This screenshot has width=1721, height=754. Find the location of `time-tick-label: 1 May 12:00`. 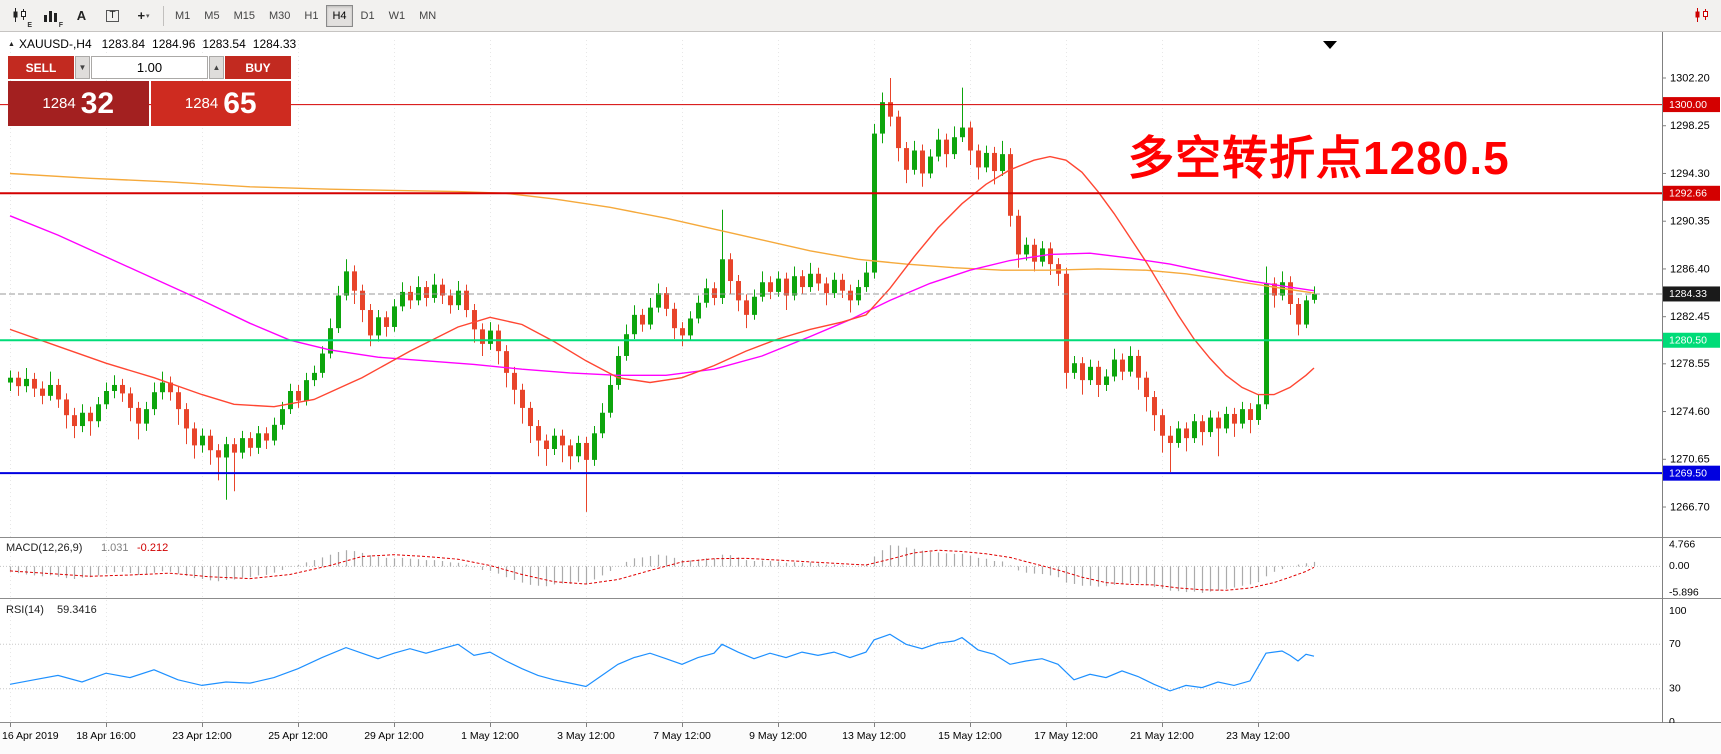

time-tick-label: 1 May 12:00 is located at coordinates (490, 736).